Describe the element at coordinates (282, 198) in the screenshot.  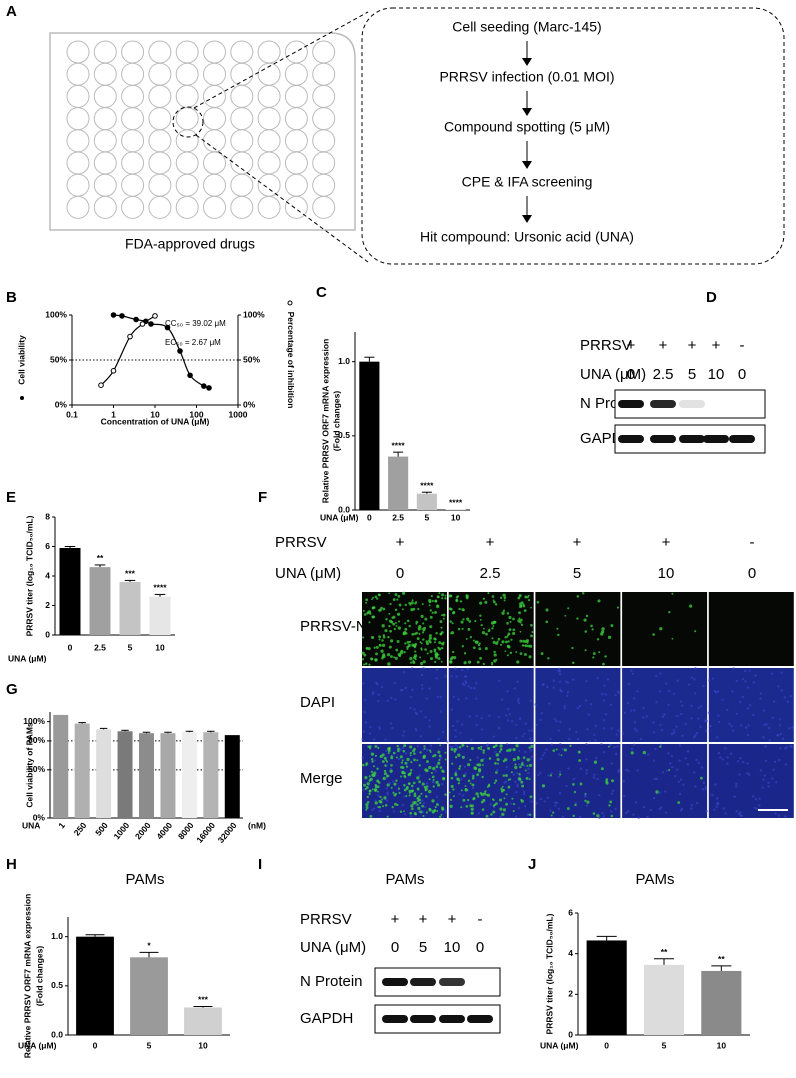
I see `zoom-line` at that location.